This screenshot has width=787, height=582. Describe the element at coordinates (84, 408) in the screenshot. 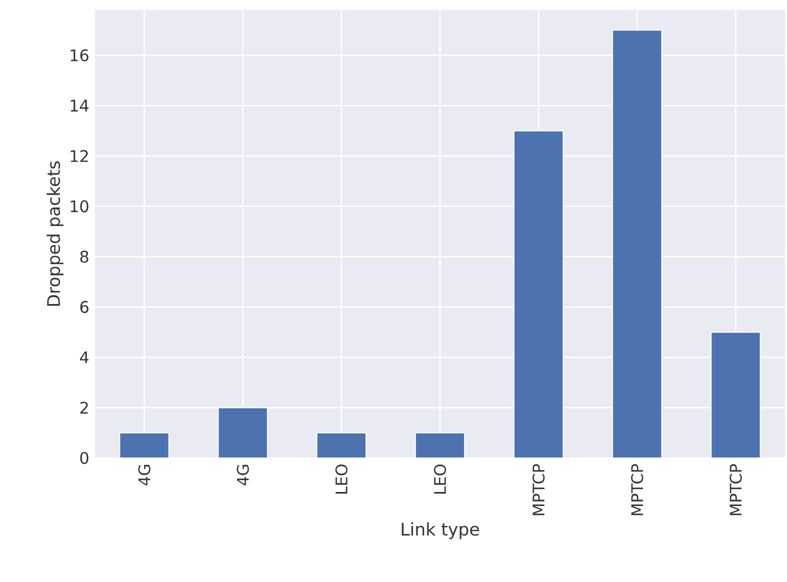

I see `y-tick-label: 2` at that location.